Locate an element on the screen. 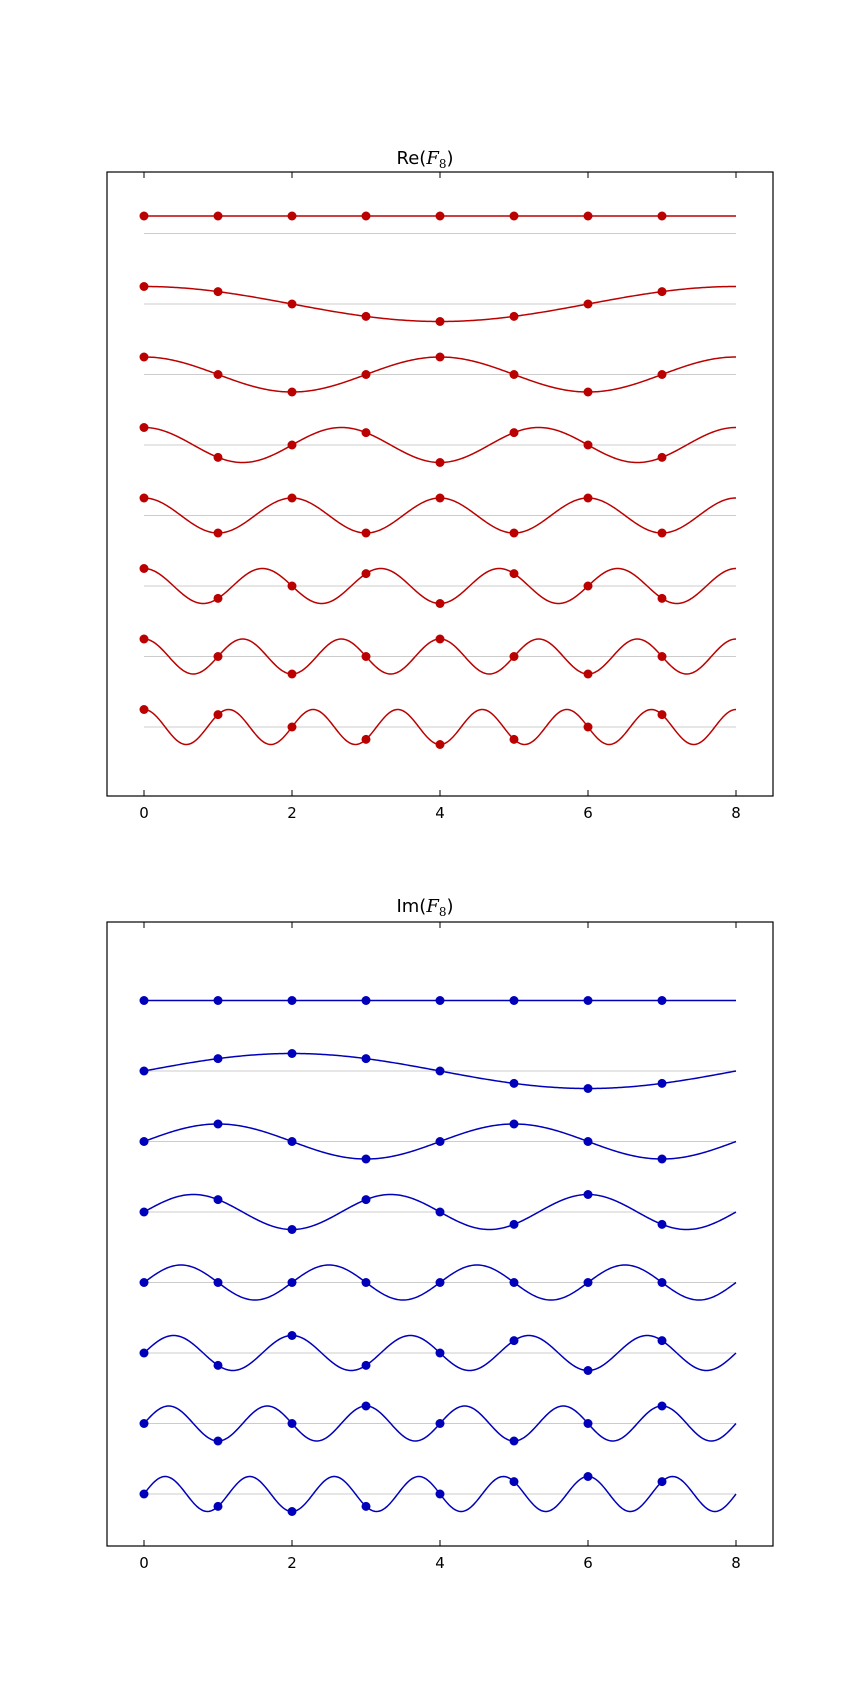 The height and width of the screenshot is (1700, 850). re-xtick-label-4: 4 is located at coordinates (440, 813).